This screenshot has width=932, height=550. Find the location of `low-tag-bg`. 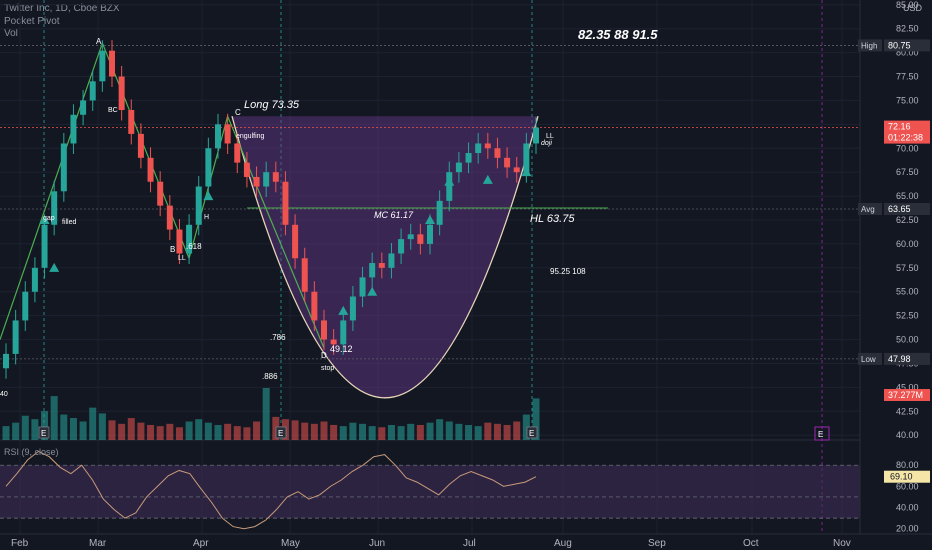

low-tag-bg is located at coordinates (907, 358).